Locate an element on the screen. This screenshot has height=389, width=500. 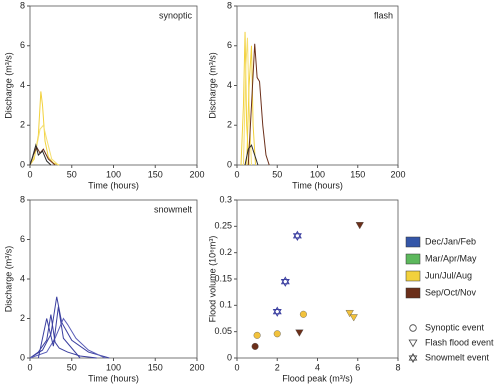
panel-title: snowmelt is located at coordinates (173, 209).